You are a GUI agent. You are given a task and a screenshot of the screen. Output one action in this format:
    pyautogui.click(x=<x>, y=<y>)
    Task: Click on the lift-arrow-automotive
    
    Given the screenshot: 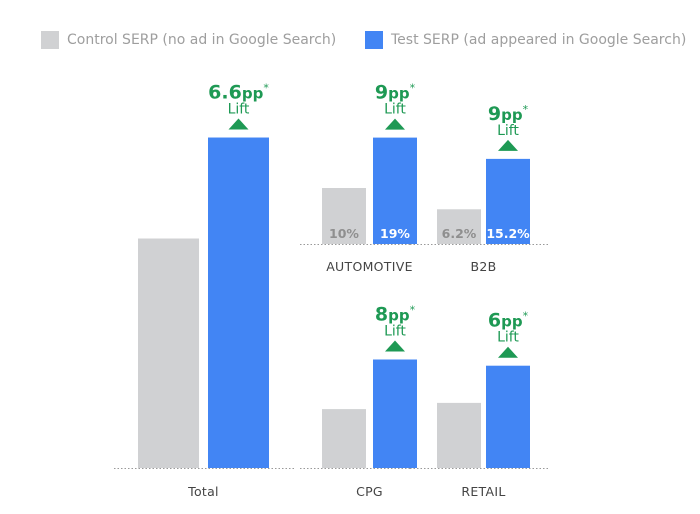 What is the action you would take?
    pyautogui.click(x=395, y=124)
    